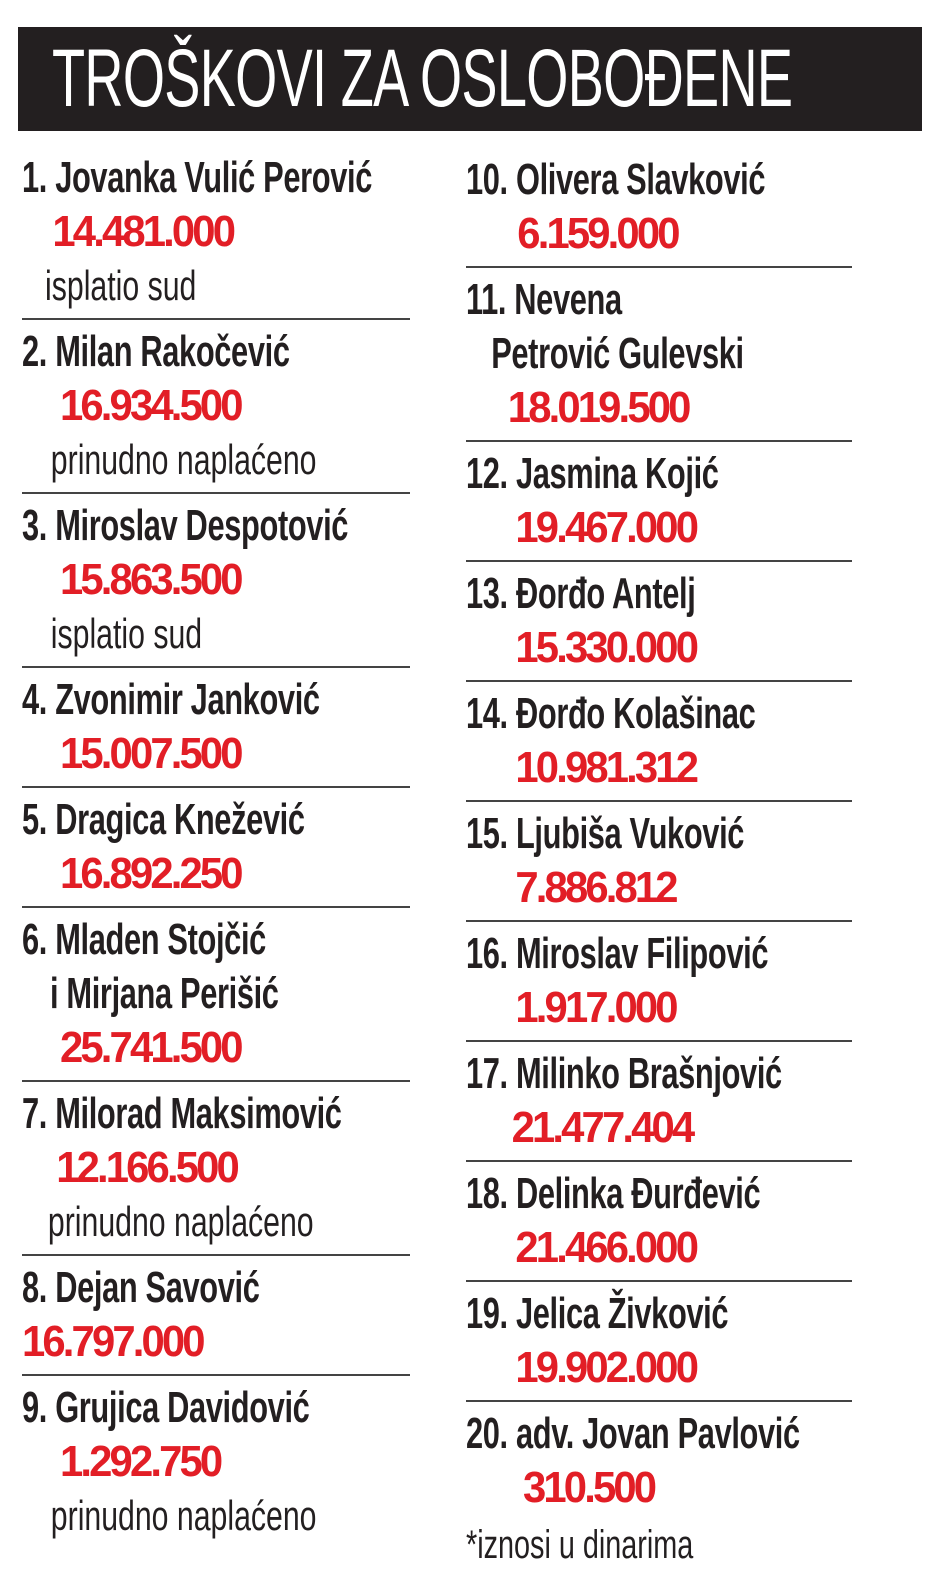 The image size is (940, 1570). What do you see at coordinates (152, 405) in the screenshot?
I see `cost-amount: 16.934.500` at bounding box center [152, 405].